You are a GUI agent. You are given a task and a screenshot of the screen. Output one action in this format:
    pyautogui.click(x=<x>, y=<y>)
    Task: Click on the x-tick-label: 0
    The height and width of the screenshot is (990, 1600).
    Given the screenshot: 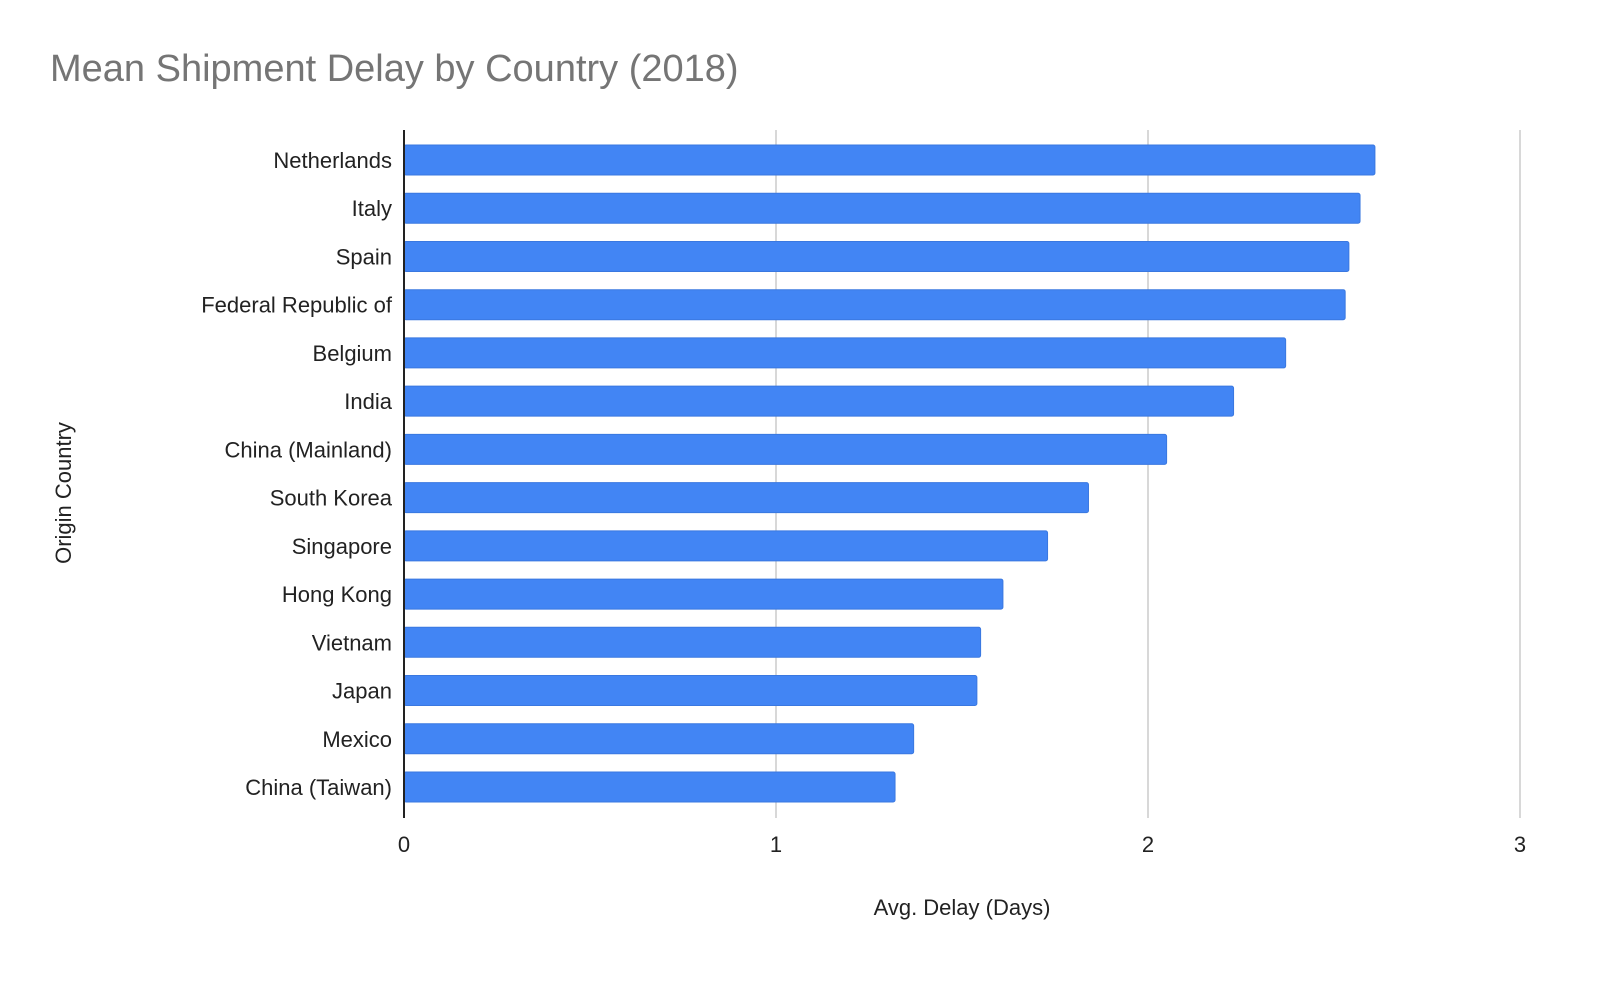 What is the action you would take?
    pyautogui.click(x=404, y=844)
    